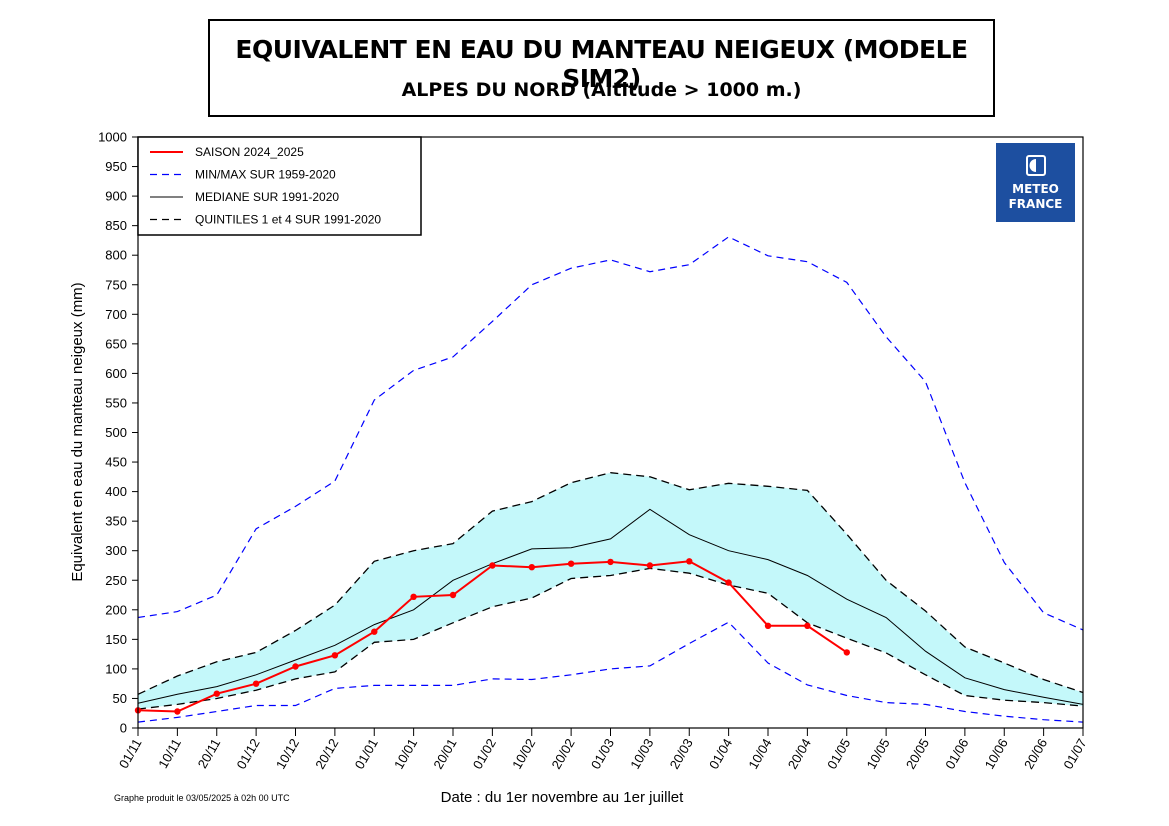 This screenshot has height=826, width=1169. Describe the element at coordinates (366, 754) in the screenshot. I see `x-tick-label: 01/01` at that location.